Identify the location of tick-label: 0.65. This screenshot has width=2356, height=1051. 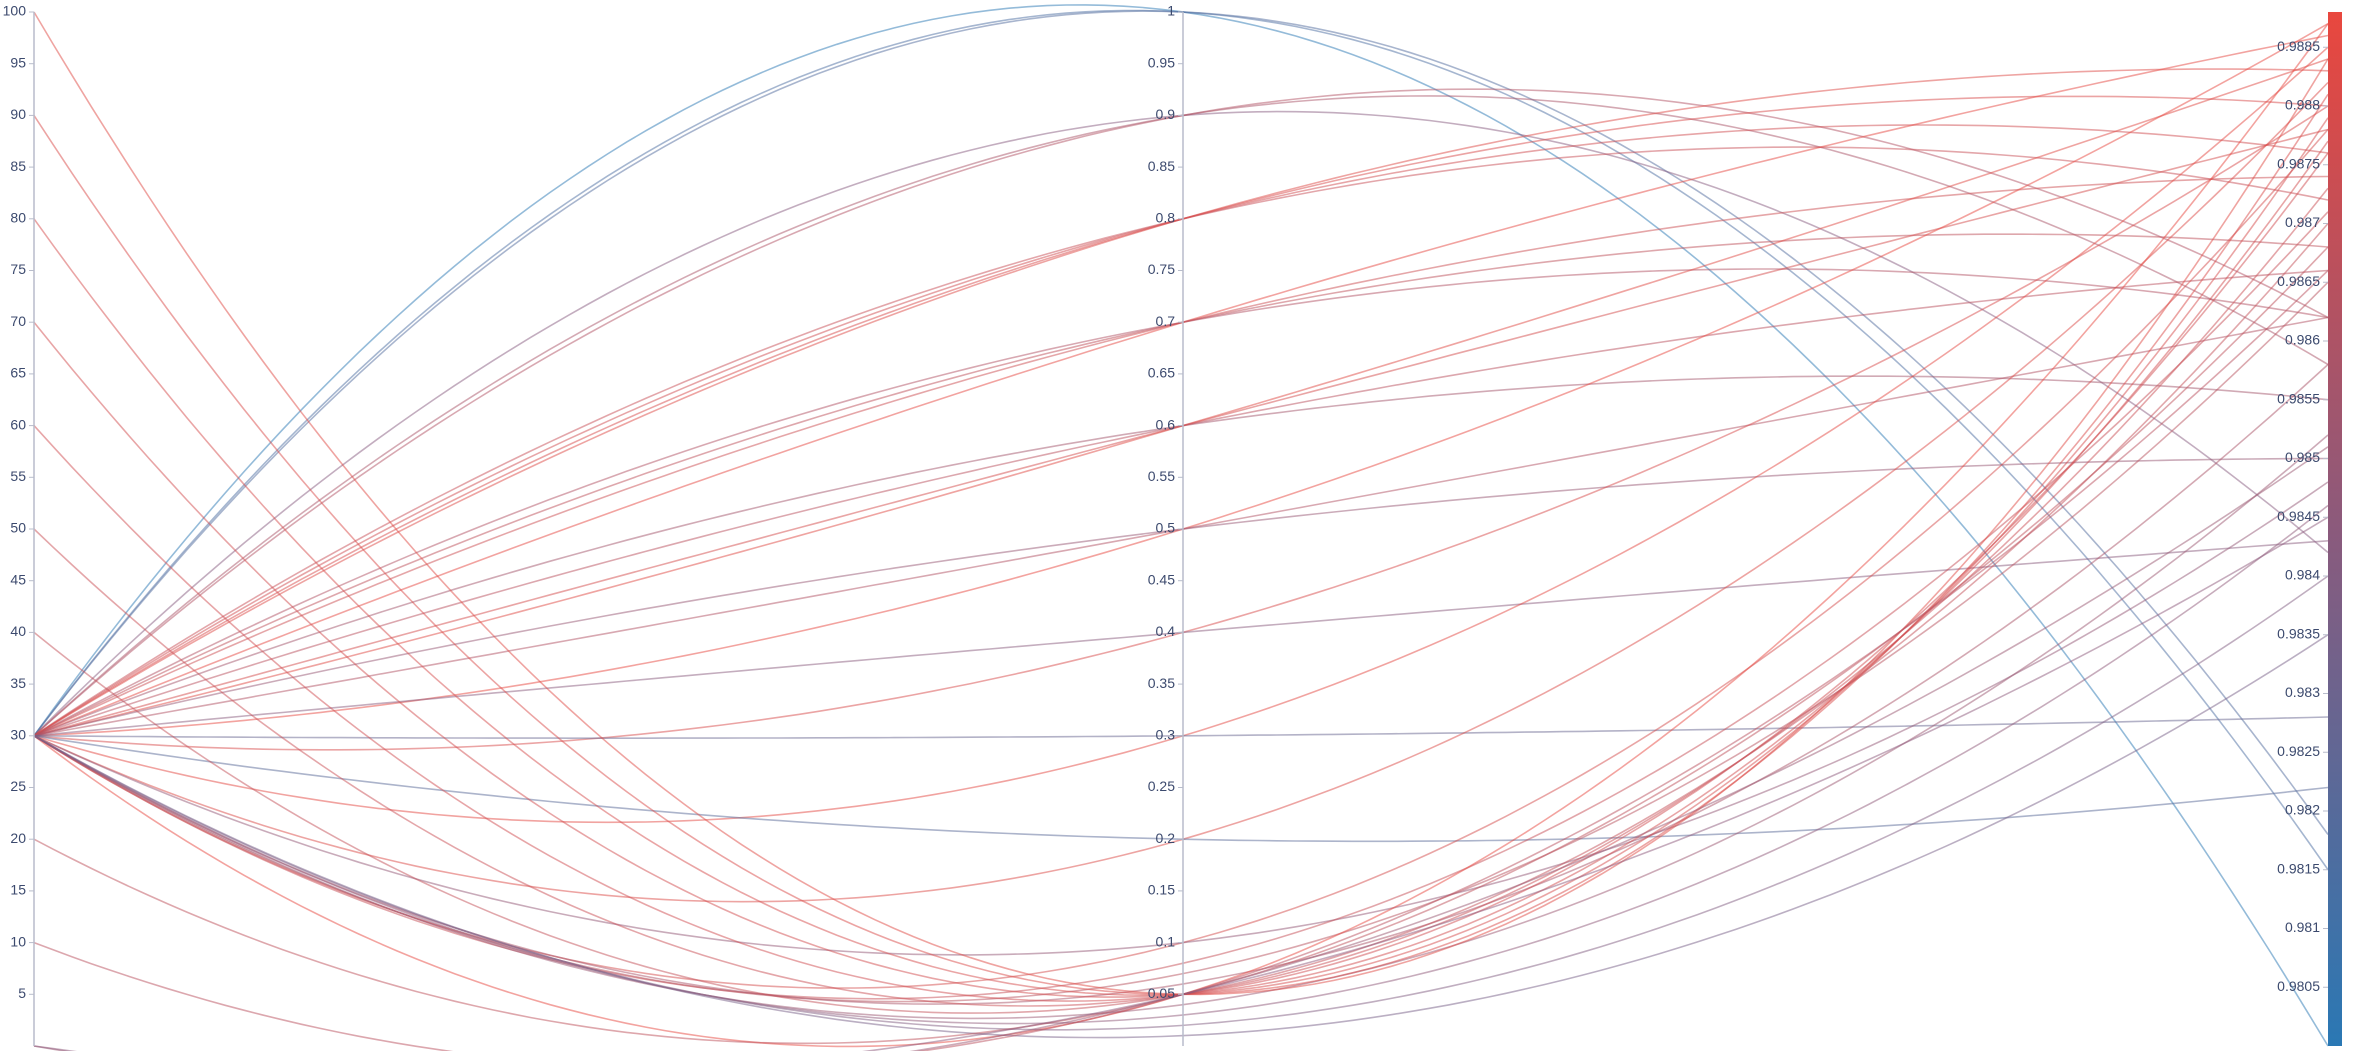
(1161, 373).